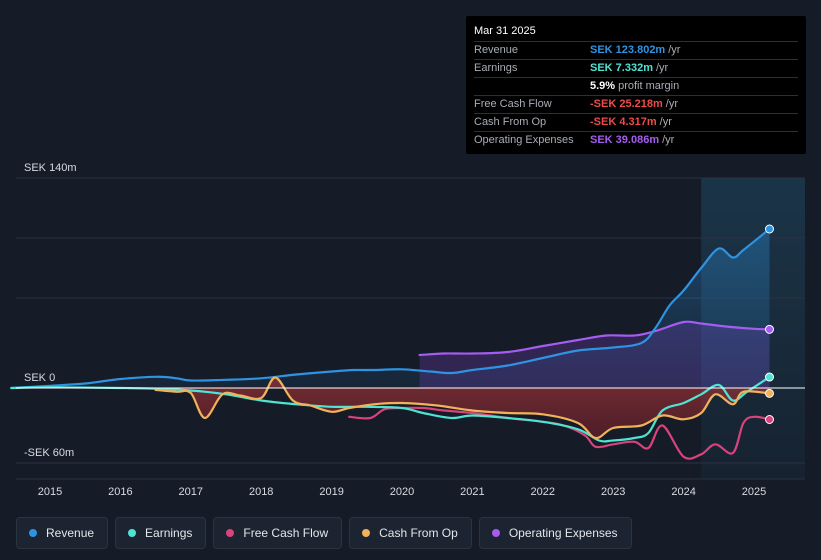 This screenshot has width=821, height=560. I want to click on x-tick-label: 2017, so click(191, 492).